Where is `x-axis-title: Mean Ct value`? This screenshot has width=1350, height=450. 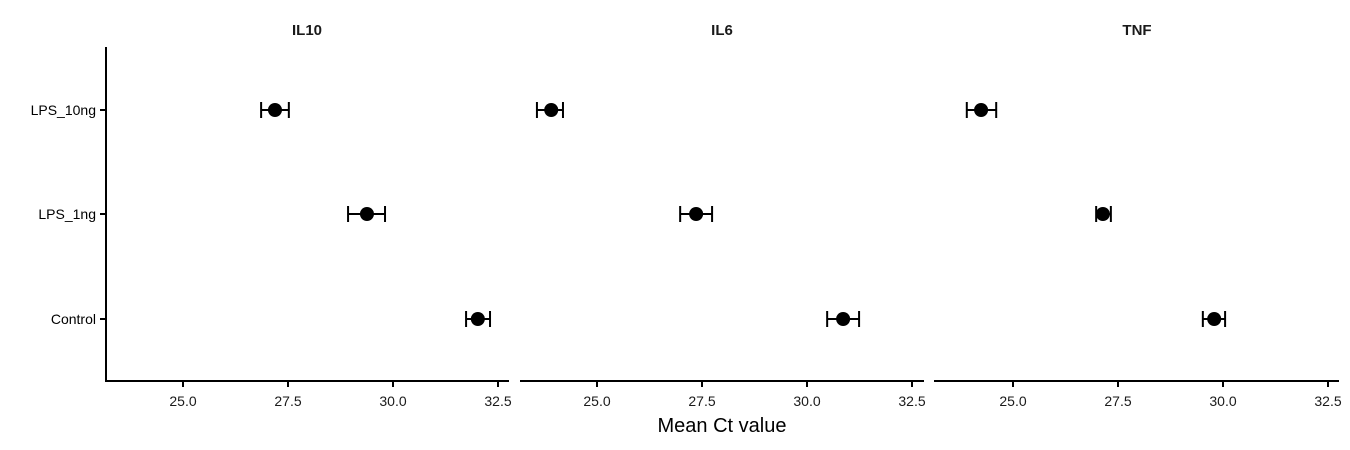 x-axis-title: Mean Ct value is located at coordinates (722, 426).